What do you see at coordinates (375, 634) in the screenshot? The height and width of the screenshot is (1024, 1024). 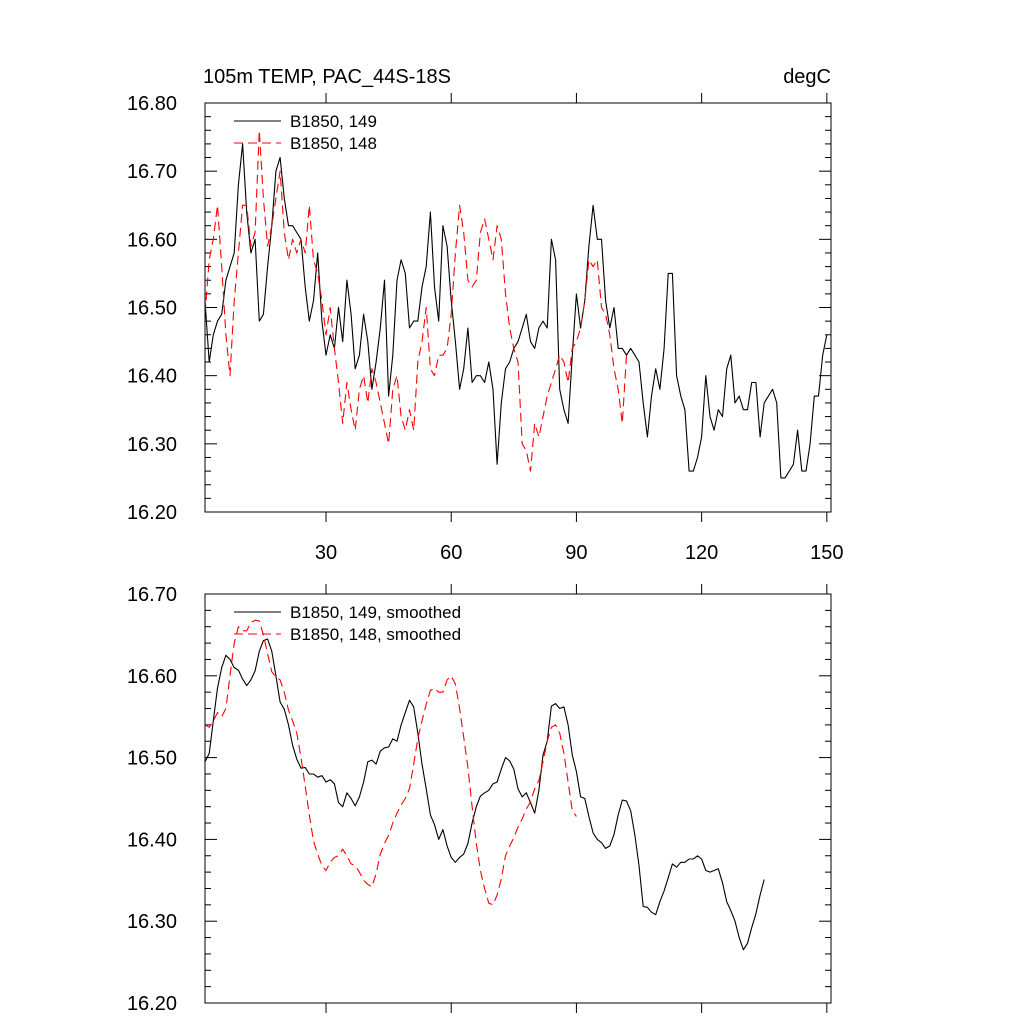 I see `legend-label: B1850, 148, smoothed` at bounding box center [375, 634].